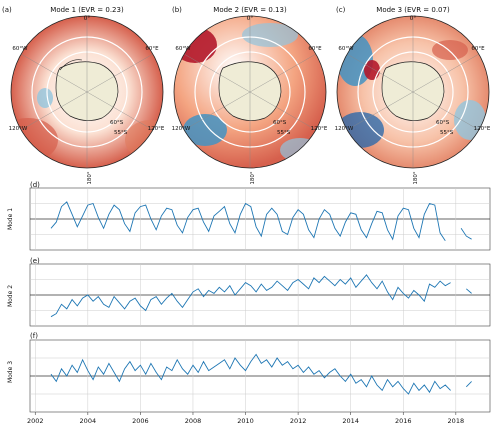 Image resolution: width=500 pixels, height=434 pixels. What do you see at coordinates (87, 10) in the screenshot?
I see `map-title: Mode 1 (EVR = 0.23)` at bounding box center [87, 10].